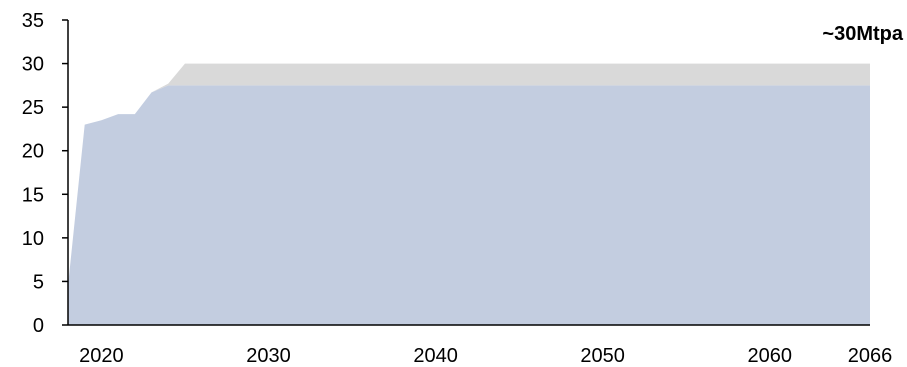  Describe the element at coordinates (268, 356) in the screenshot. I see `x-tick-label: 2030` at that location.